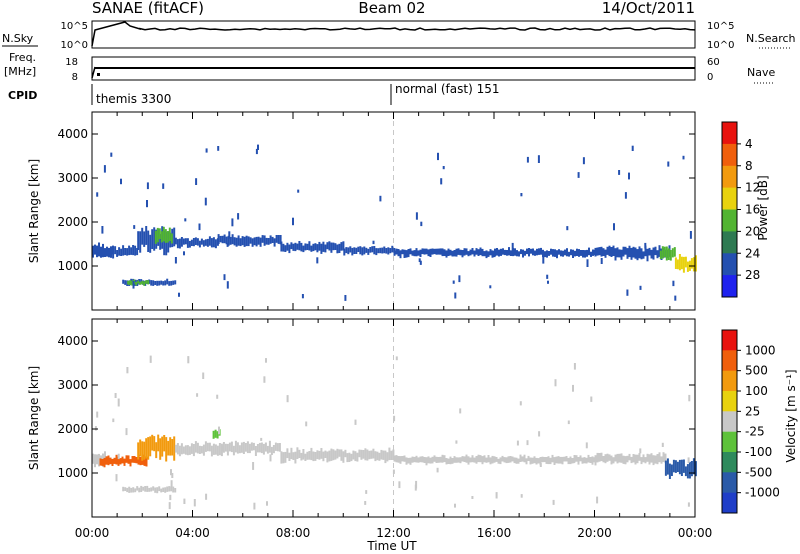 This screenshot has width=800, height=554. Describe the element at coordinates (752, 231) in the screenshot. I see `colorbar-tick-label: 20` at that location.